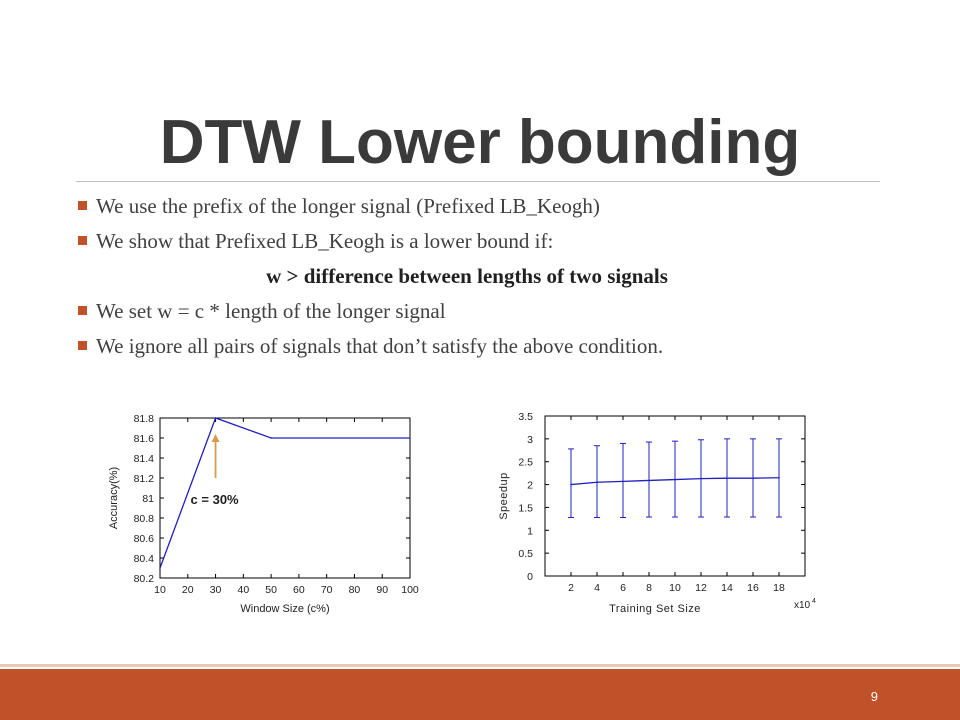 This screenshot has width=960, height=720. What do you see at coordinates (284, 493) in the screenshot?
I see `accuracy-series-line` at bounding box center [284, 493].